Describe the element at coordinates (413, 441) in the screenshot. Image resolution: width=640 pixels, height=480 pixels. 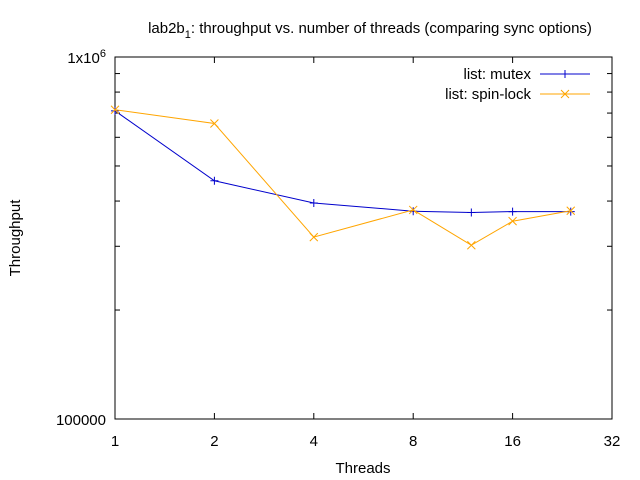
I see `x-tick-label: 8` at that location.